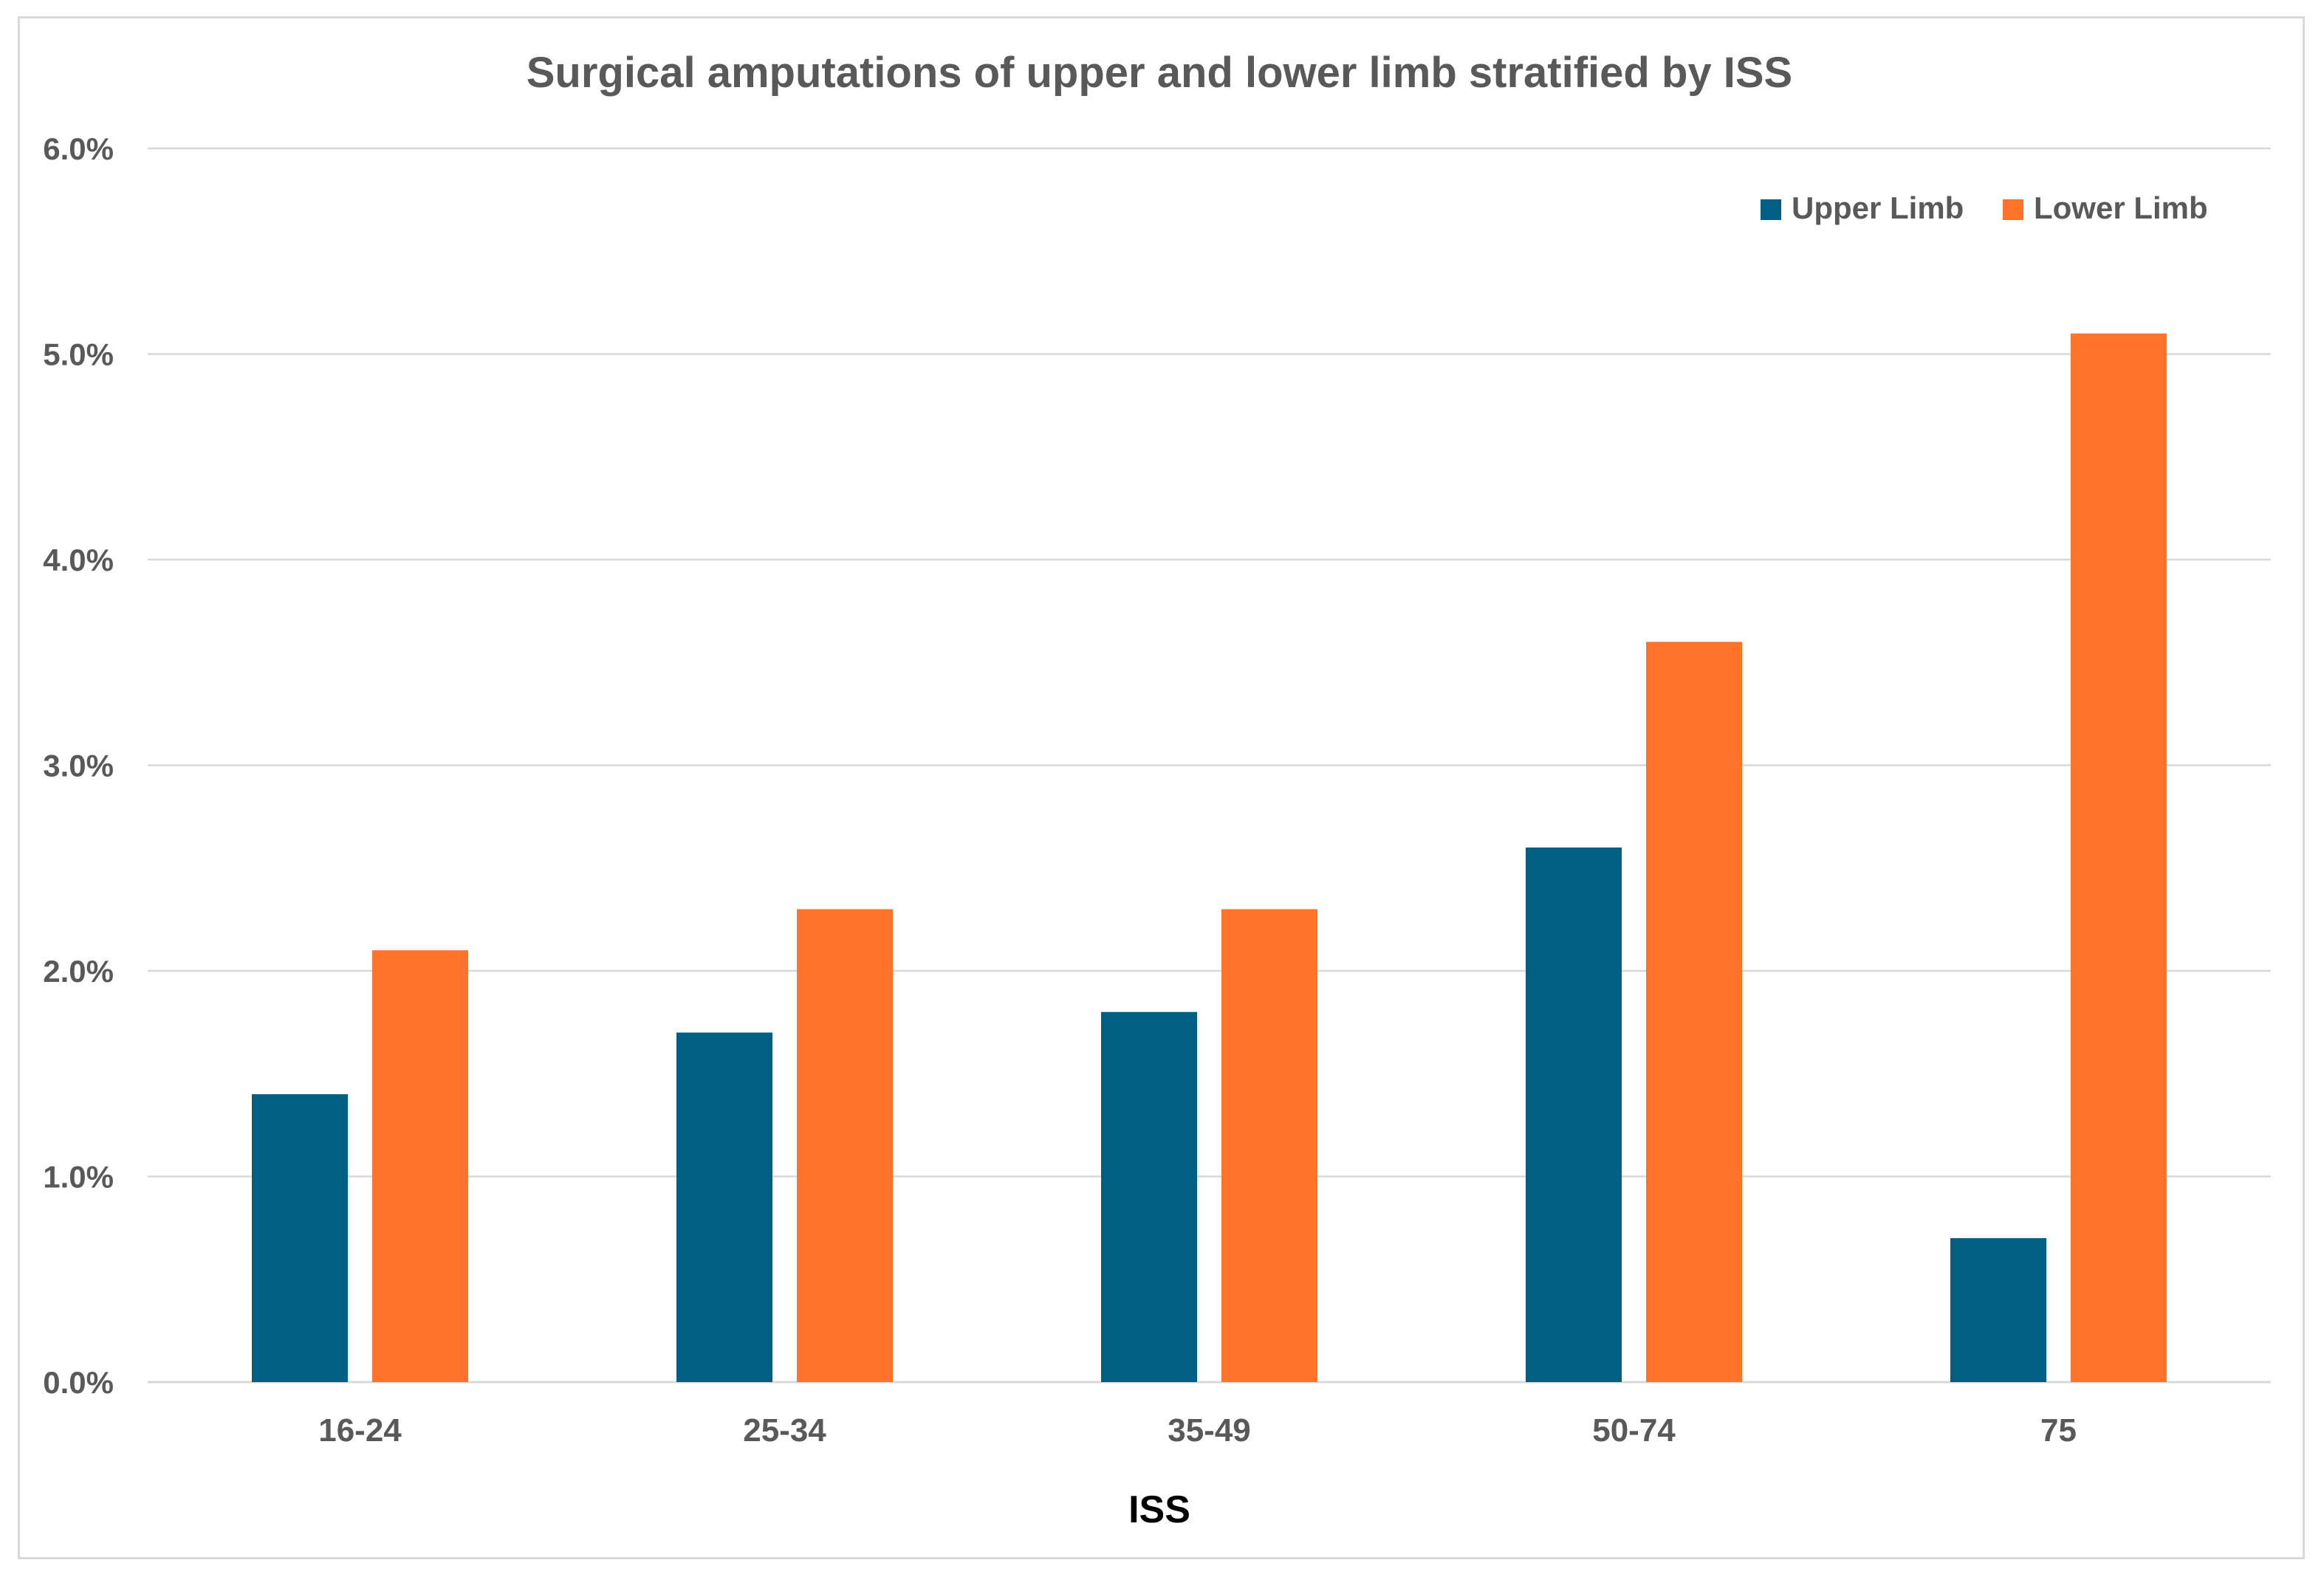  I want to click on y-tick-label: 5.0%, so click(78, 354).